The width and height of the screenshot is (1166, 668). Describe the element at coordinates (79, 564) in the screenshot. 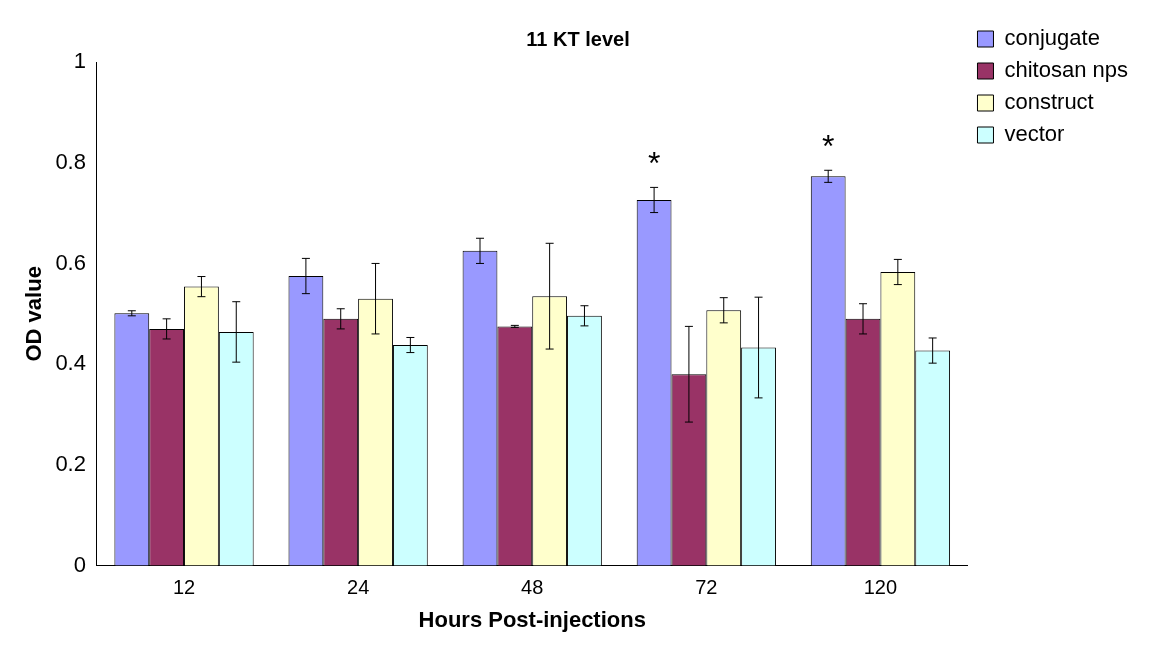

I see `y-tick-label: 0` at that location.